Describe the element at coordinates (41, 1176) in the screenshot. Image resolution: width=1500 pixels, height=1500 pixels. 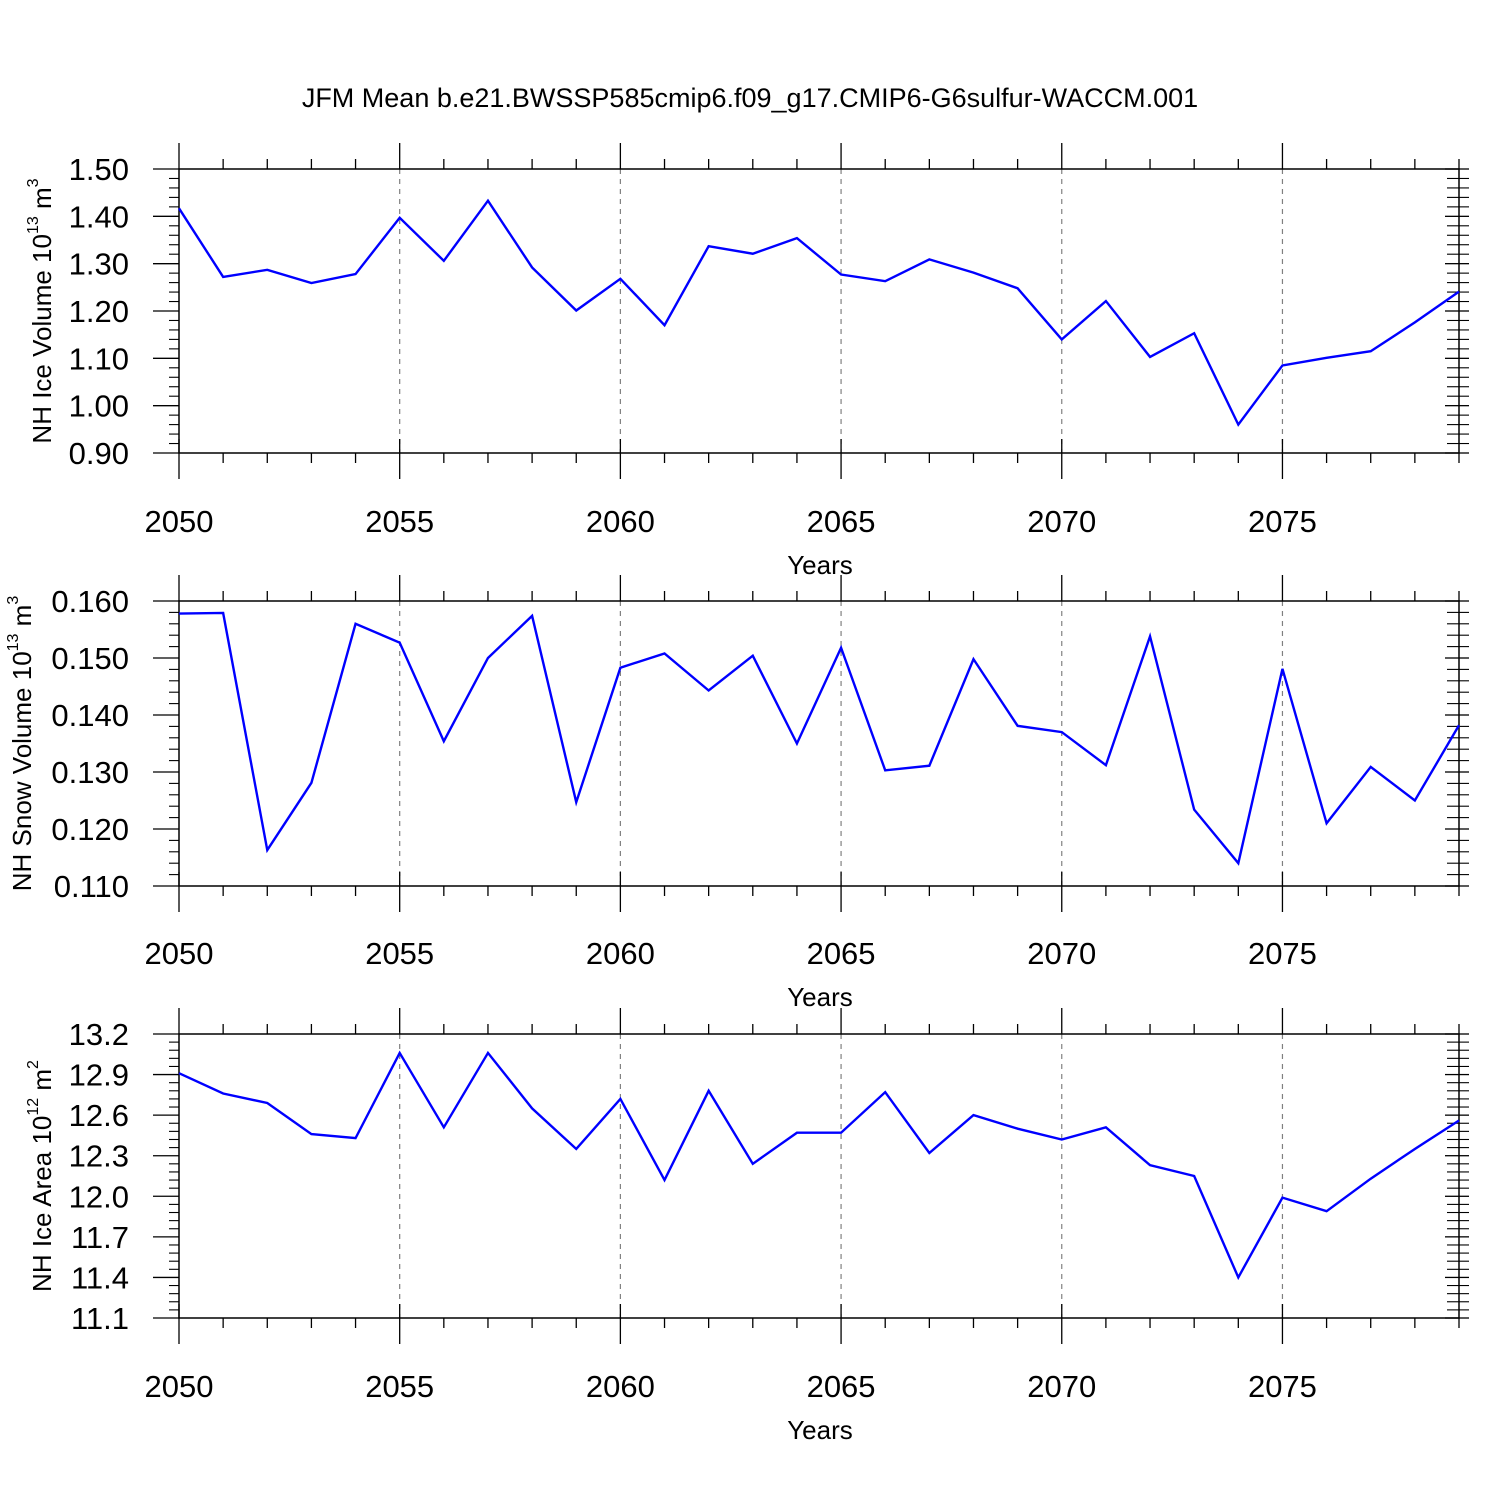
I see `y-axis-label: NH Ice Area 1012 m2` at that location.